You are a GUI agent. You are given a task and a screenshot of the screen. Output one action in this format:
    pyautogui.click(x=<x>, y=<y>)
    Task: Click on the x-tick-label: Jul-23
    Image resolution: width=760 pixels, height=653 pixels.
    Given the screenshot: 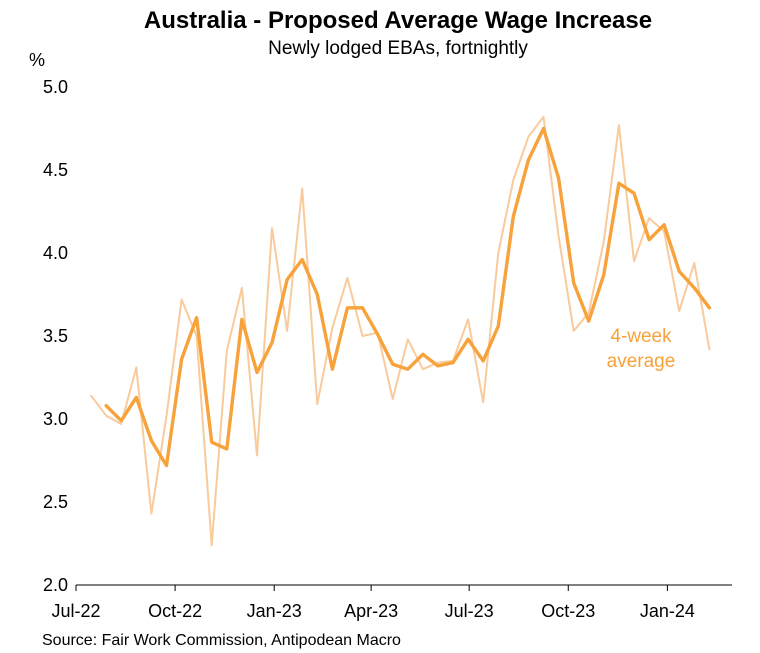 What is the action you would take?
    pyautogui.click(x=469, y=611)
    